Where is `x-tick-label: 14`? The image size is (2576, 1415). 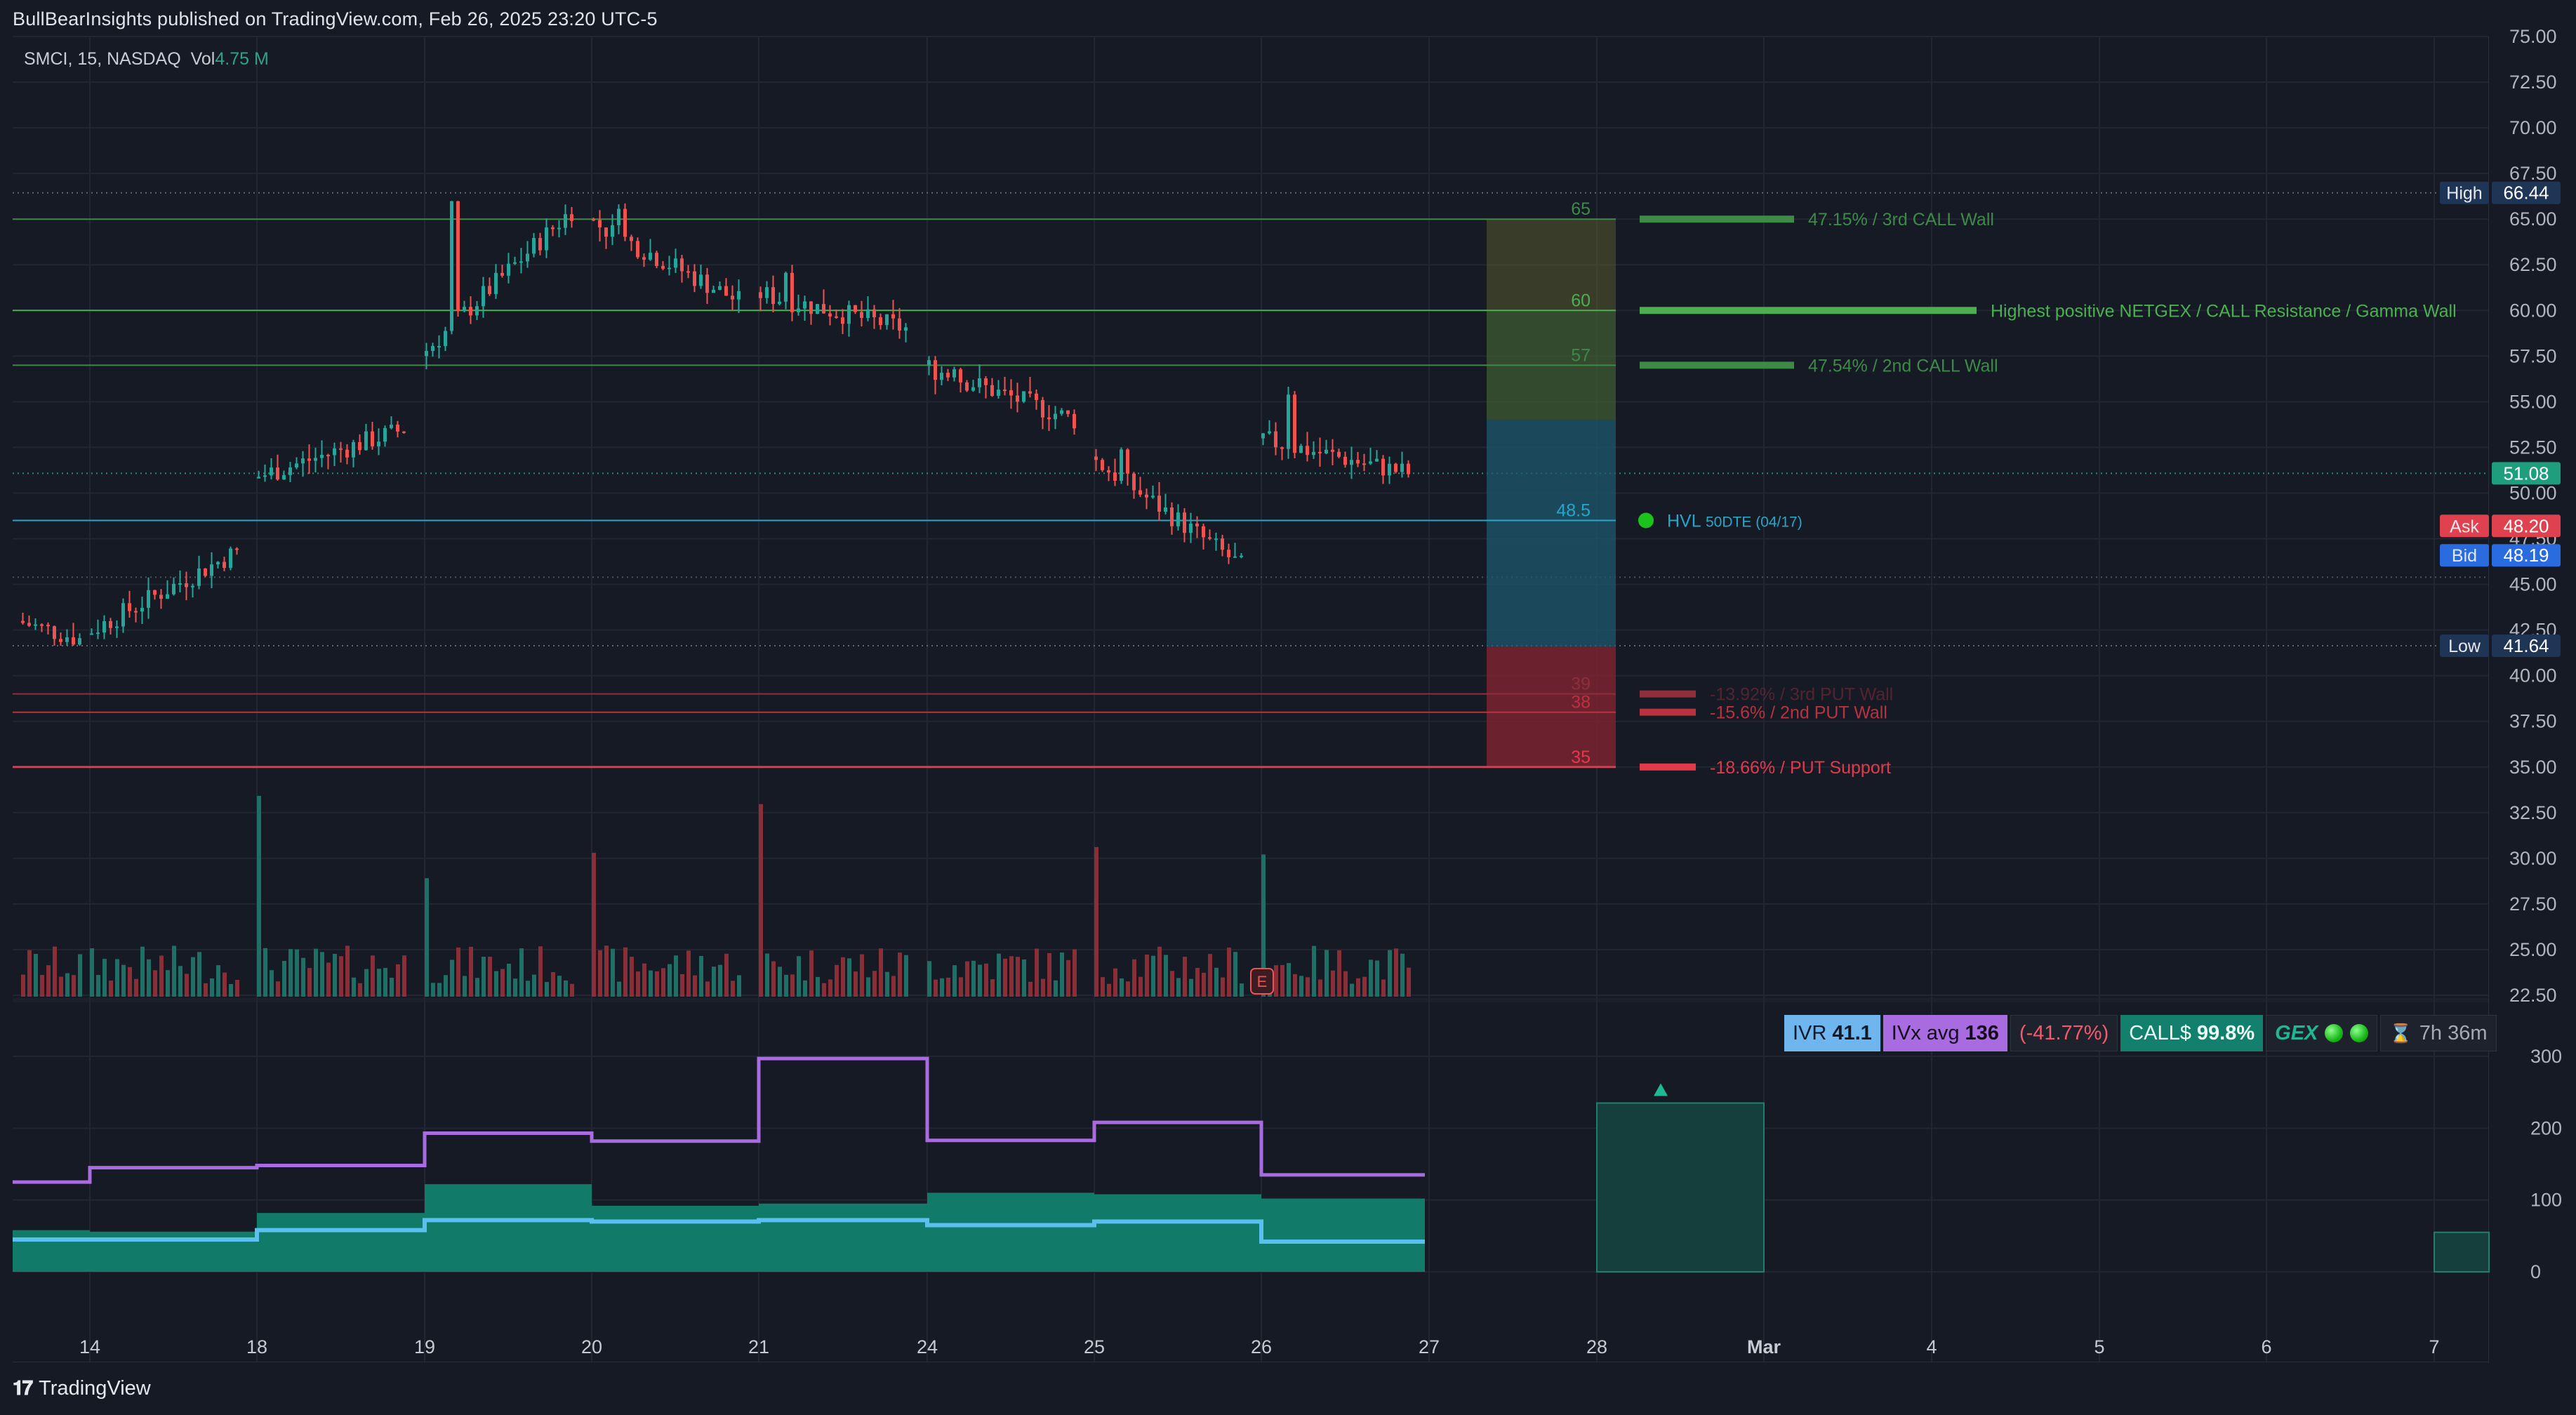
x-tick-label: 14 is located at coordinates (90, 1346).